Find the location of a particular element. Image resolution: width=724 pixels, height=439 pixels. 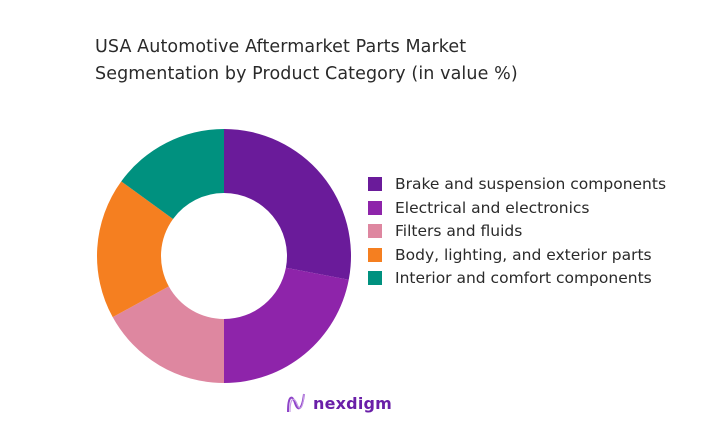

legend-item: Interior and comfort components is located at coordinates (518, 279).